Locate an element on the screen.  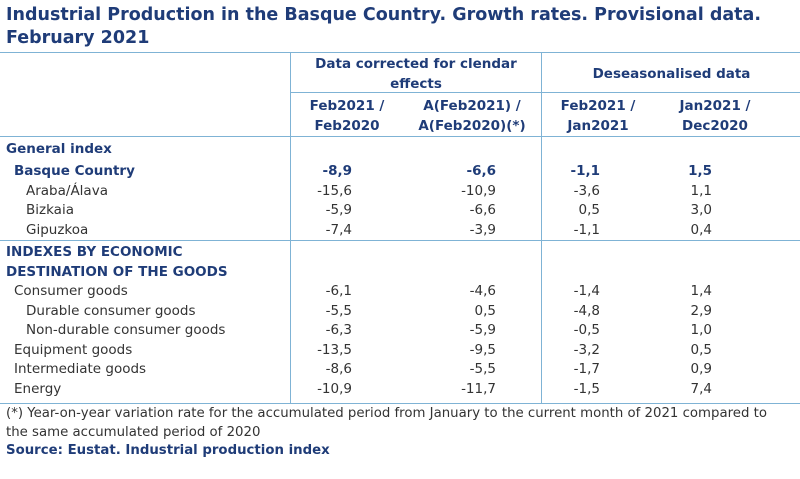
table-row: Consumer goods -6,1 -4,6 -1,4 1,4 is located at coordinates (400, 292).